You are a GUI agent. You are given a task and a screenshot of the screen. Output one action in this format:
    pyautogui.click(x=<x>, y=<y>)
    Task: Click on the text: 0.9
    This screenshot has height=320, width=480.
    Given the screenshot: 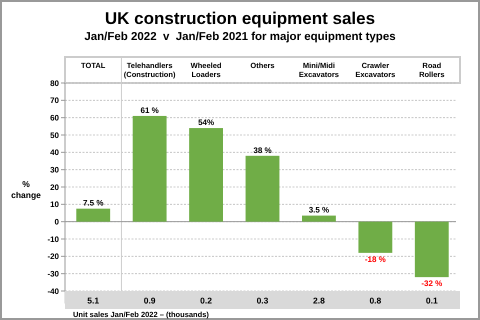 What is the action you would take?
    pyautogui.click(x=150, y=301)
    